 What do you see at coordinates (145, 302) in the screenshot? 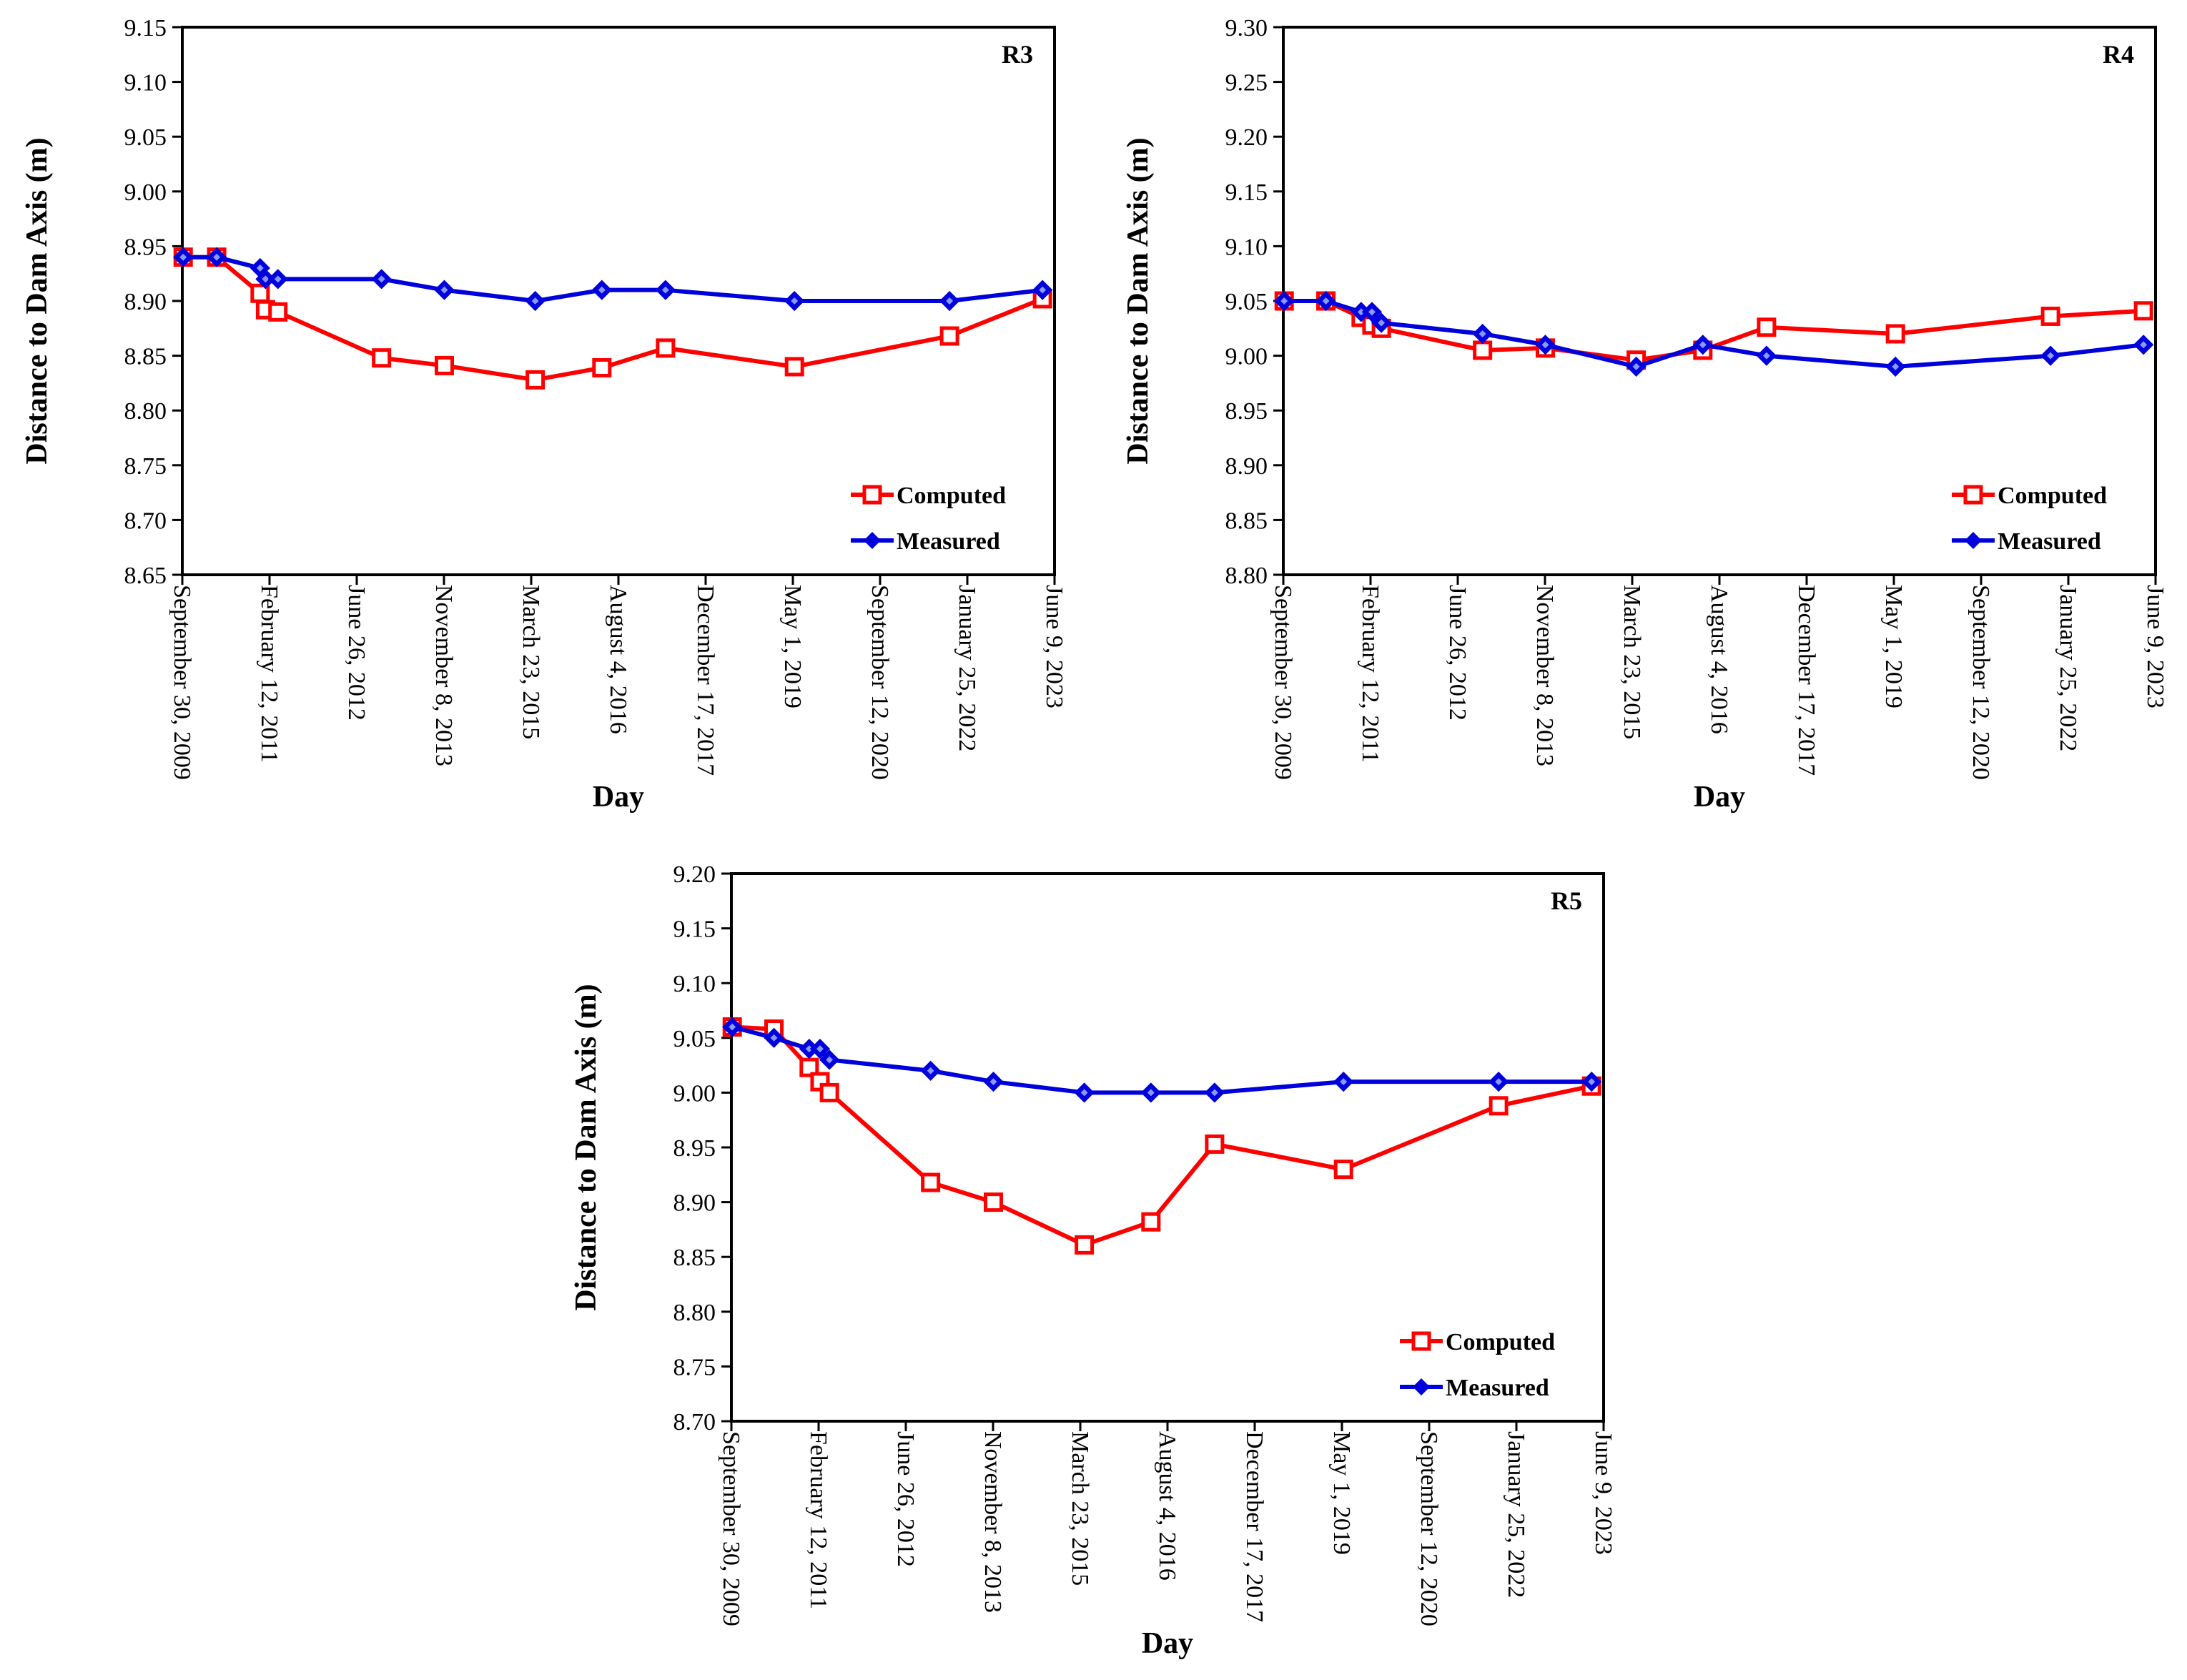
I see `y-tick-label: 8.90` at bounding box center [145, 302].